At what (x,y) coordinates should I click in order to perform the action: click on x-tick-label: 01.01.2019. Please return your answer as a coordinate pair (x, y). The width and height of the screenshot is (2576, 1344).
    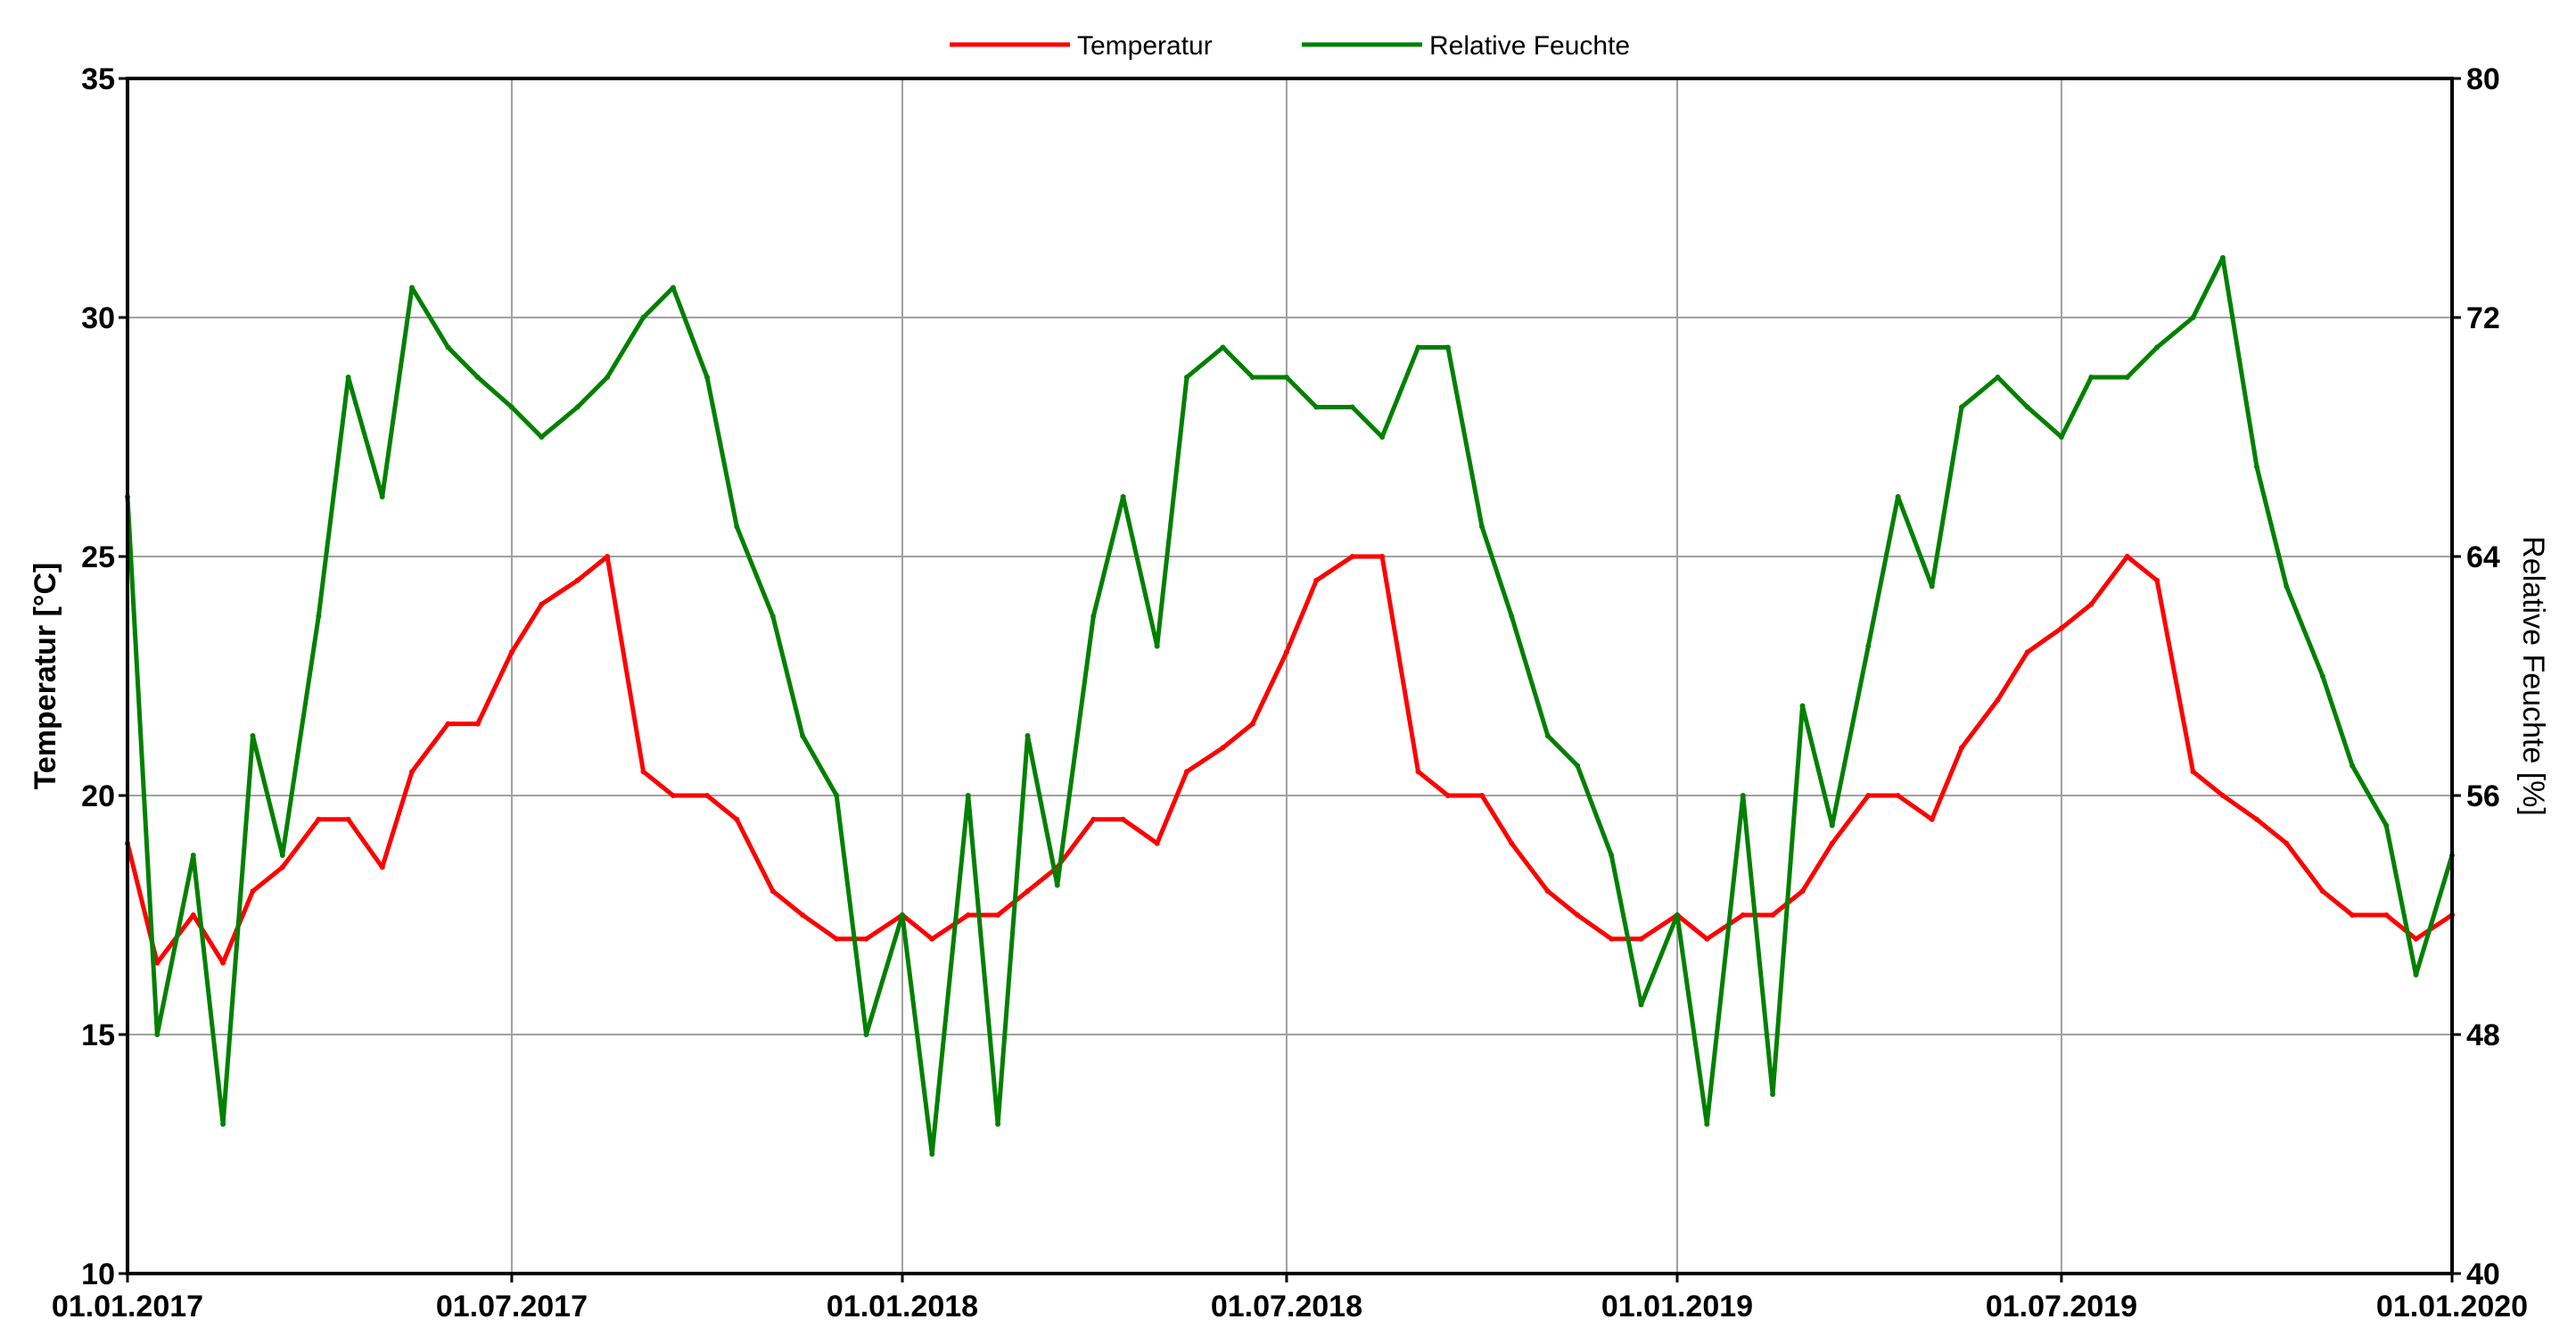
    Looking at the image, I should click on (1677, 1306).